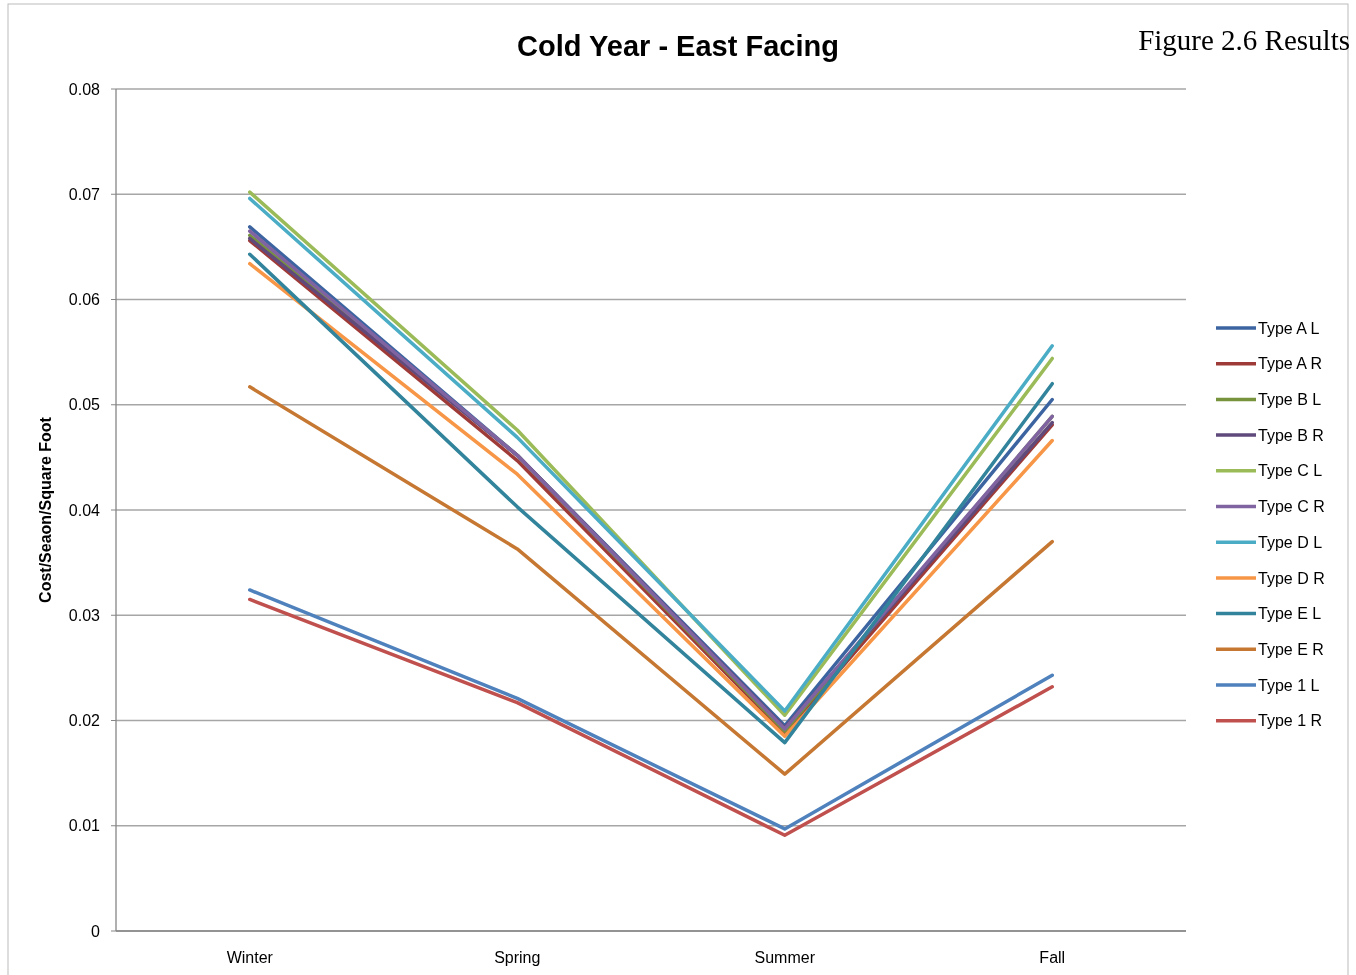 The image size is (1356, 975). Describe the element at coordinates (250, 957) in the screenshot. I see `x-tick-label: Winter` at that location.